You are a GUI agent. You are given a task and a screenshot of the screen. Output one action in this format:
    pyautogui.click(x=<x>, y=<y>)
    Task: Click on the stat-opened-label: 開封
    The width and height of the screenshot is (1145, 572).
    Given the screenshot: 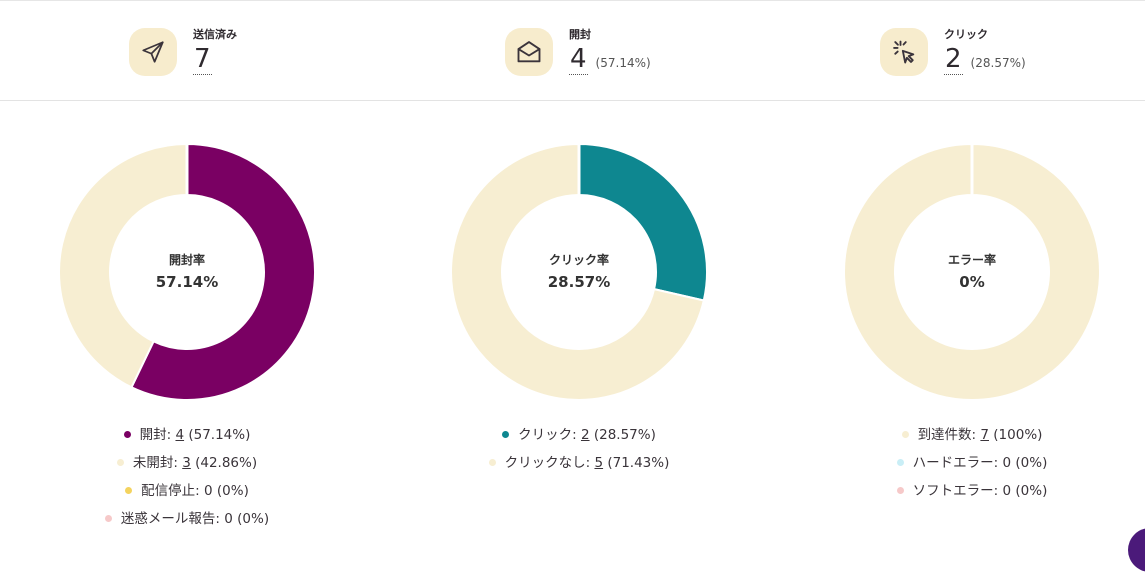 What is the action you would take?
    pyautogui.click(x=580, y=34)
    